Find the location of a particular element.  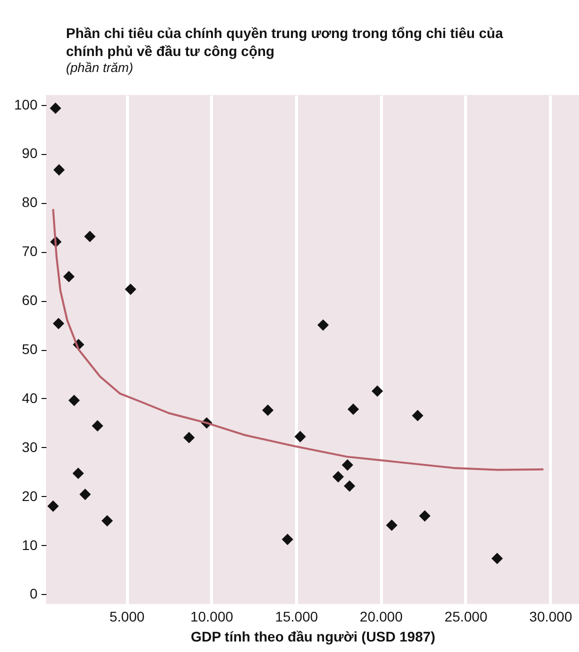

y-tick-label: 50 is located at coordinates (30, 349).